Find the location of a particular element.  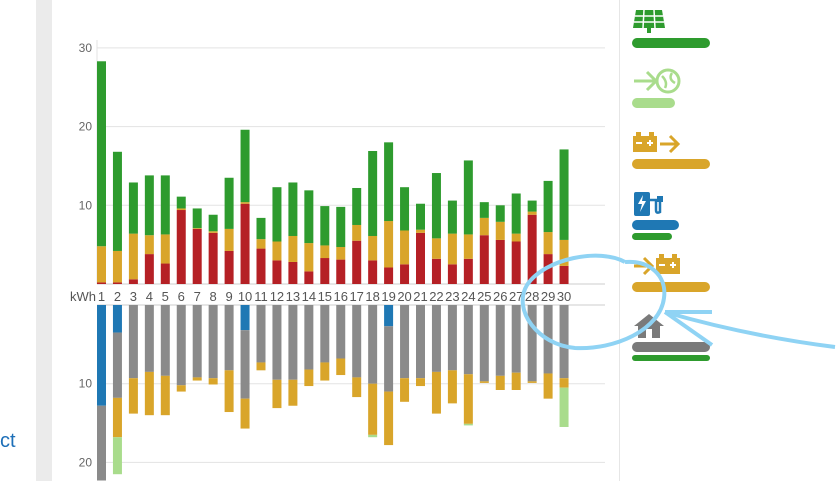

x-tick-label: 3 is located at coordinates (133, 296).